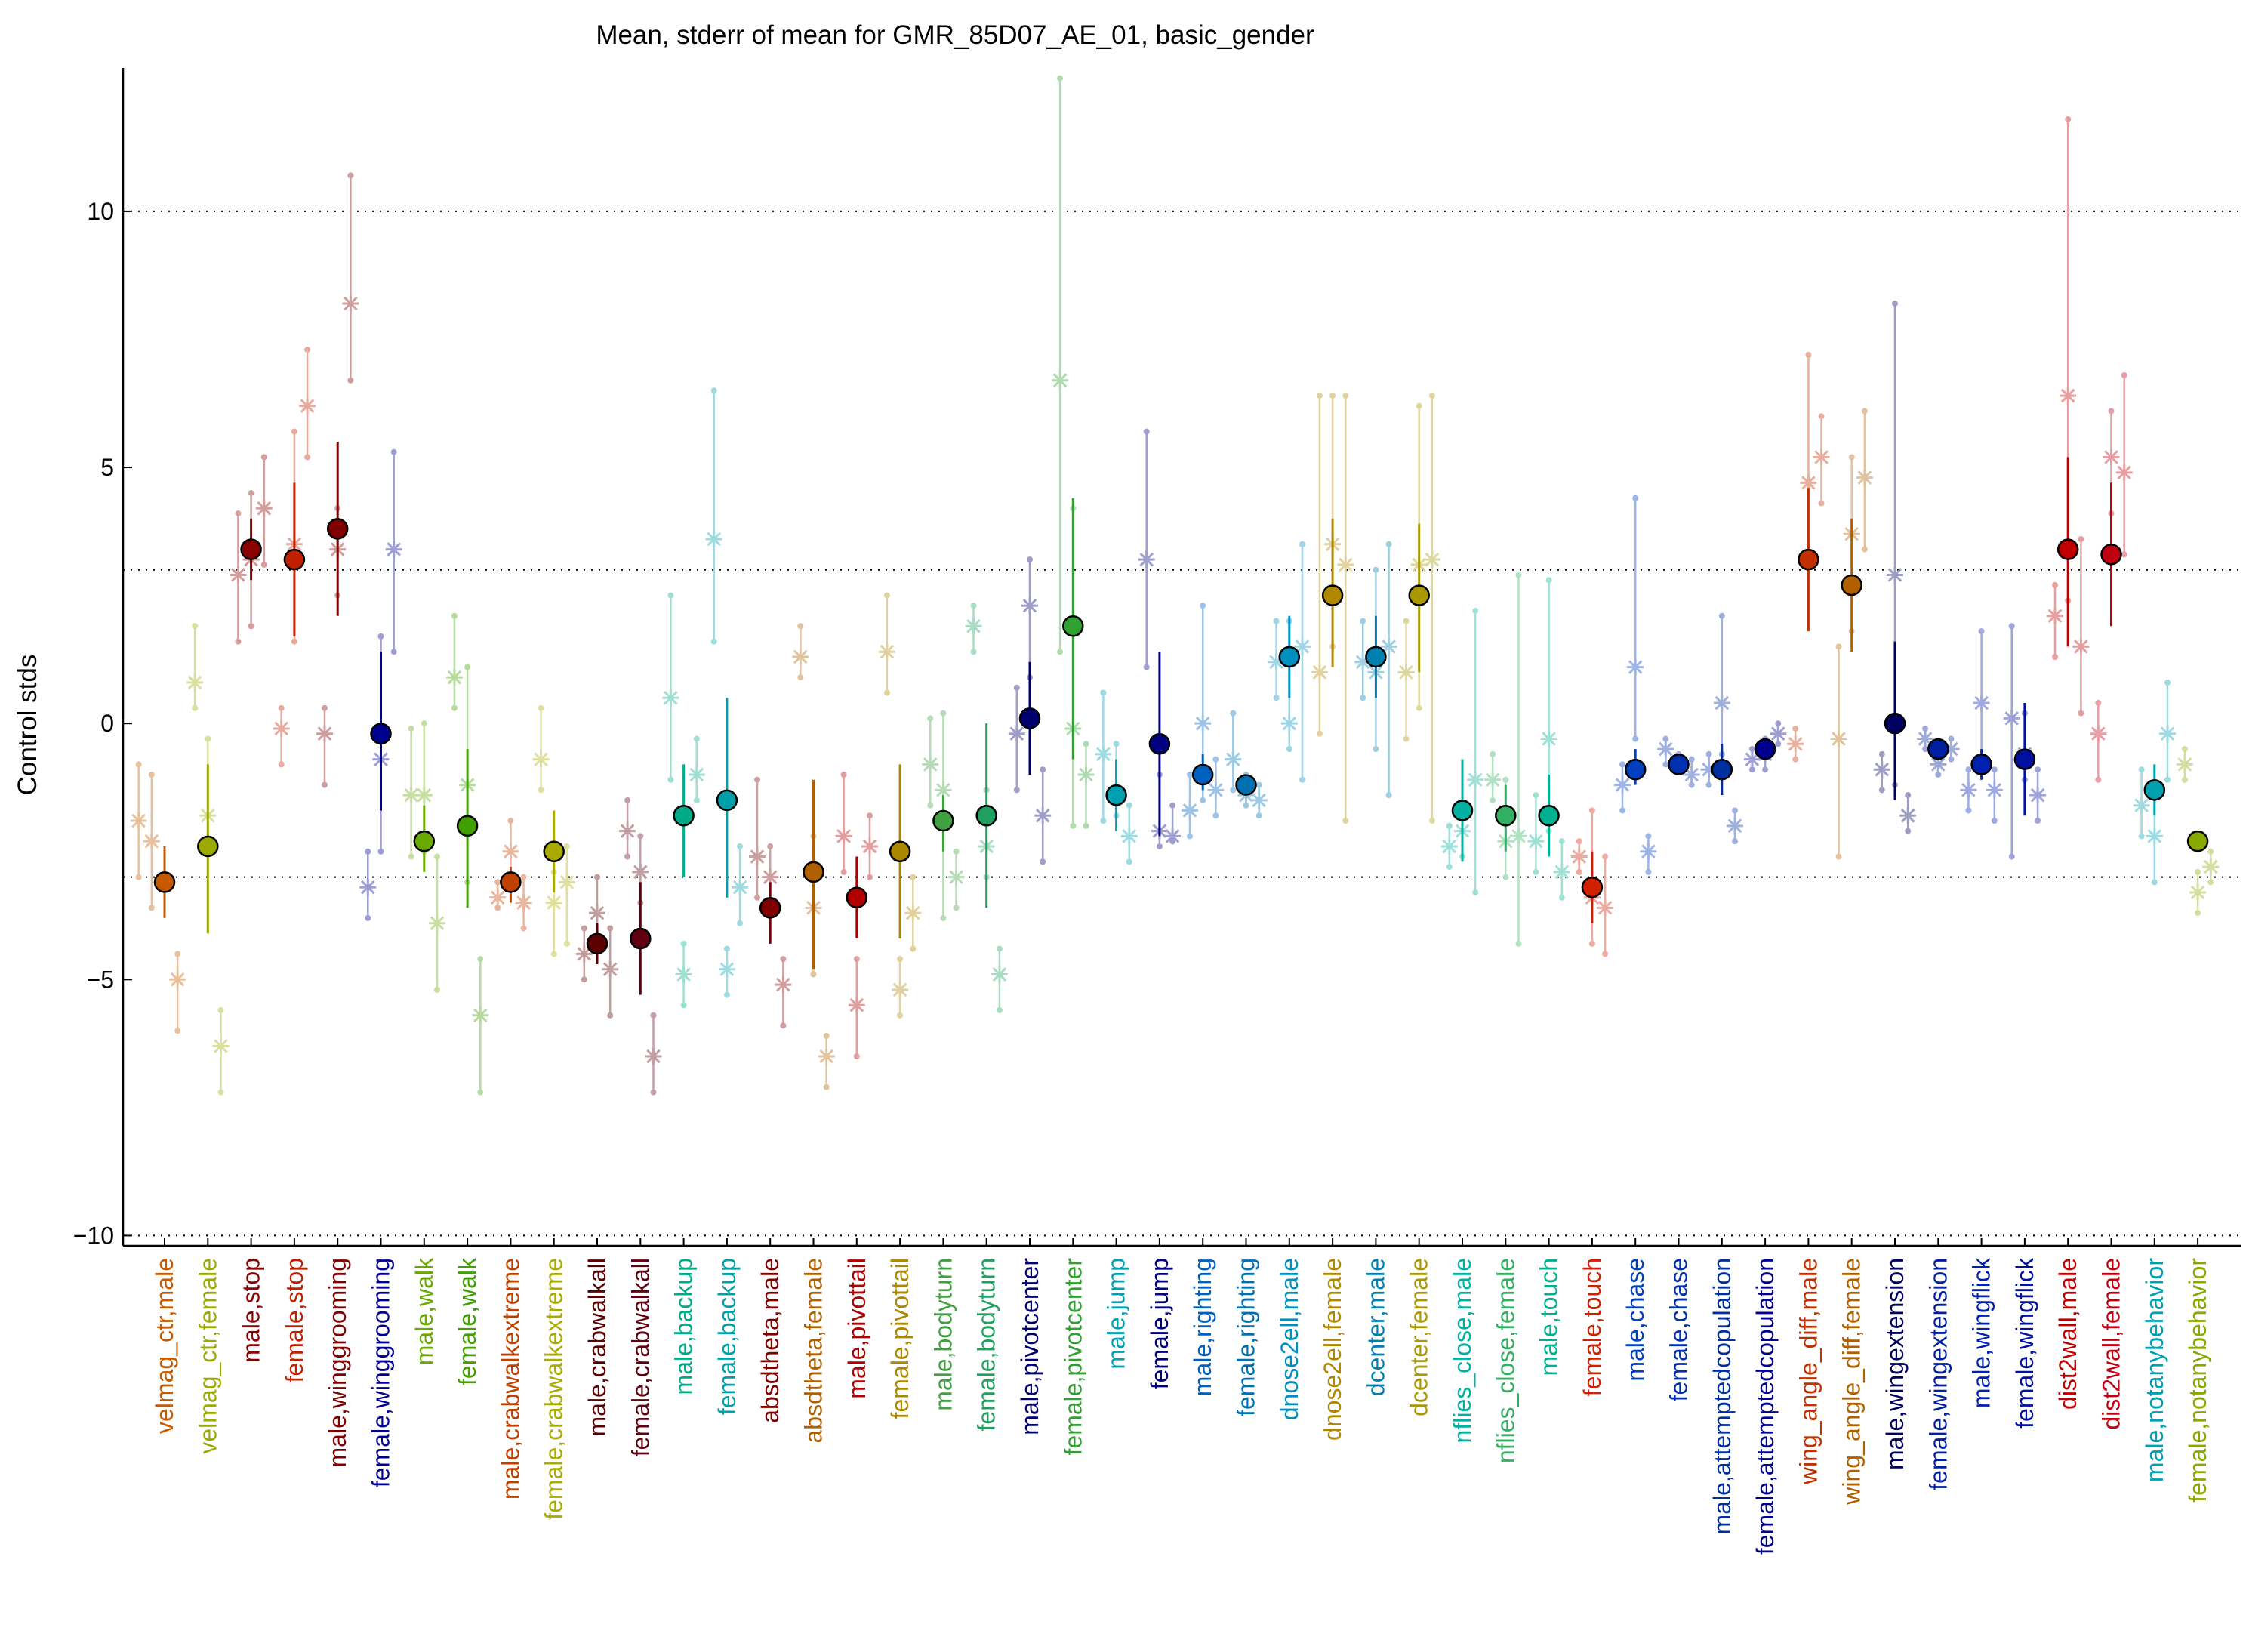 The image size is (2246, 1652). Describe the element at coordinates (2025, 1343) in the screenshot. I see `x-tick-label: female,wingflick` at that location.